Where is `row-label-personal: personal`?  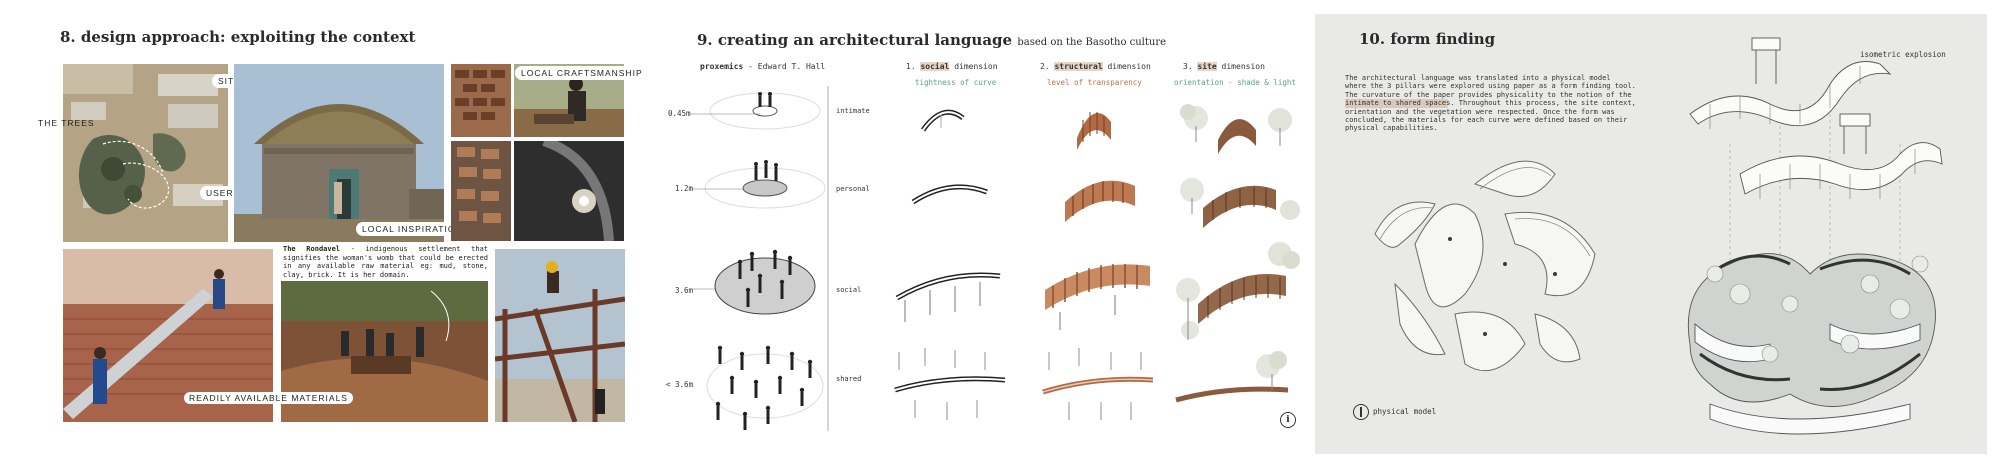 row-label-personal: personal is located at coordinates (853, 189).